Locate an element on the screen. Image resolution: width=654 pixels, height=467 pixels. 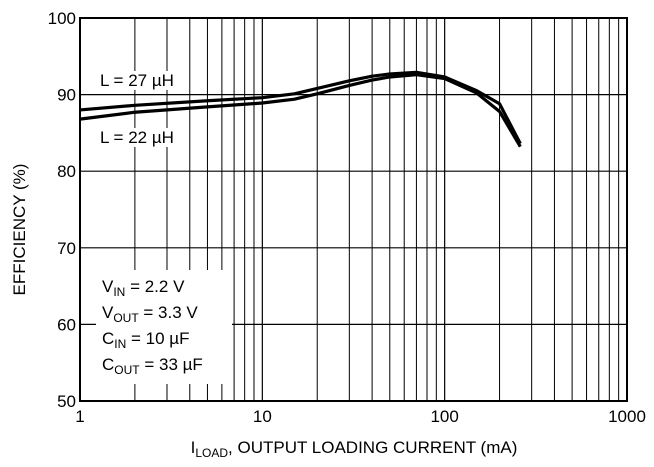
x-tick-label: 1000 is located at coordinates (627, 416).